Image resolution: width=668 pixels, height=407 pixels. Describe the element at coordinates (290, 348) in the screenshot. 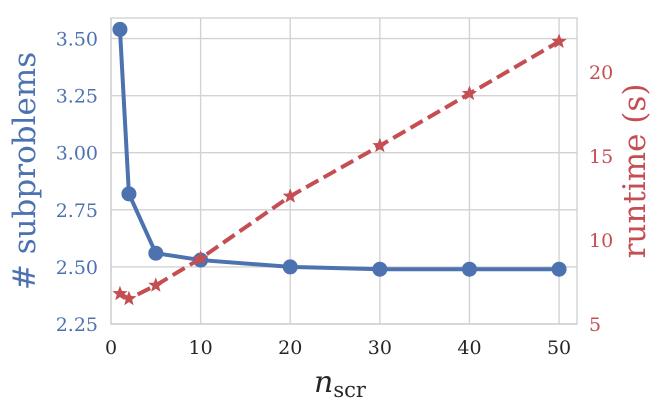

I see `x-tick-label: 20` at that location.